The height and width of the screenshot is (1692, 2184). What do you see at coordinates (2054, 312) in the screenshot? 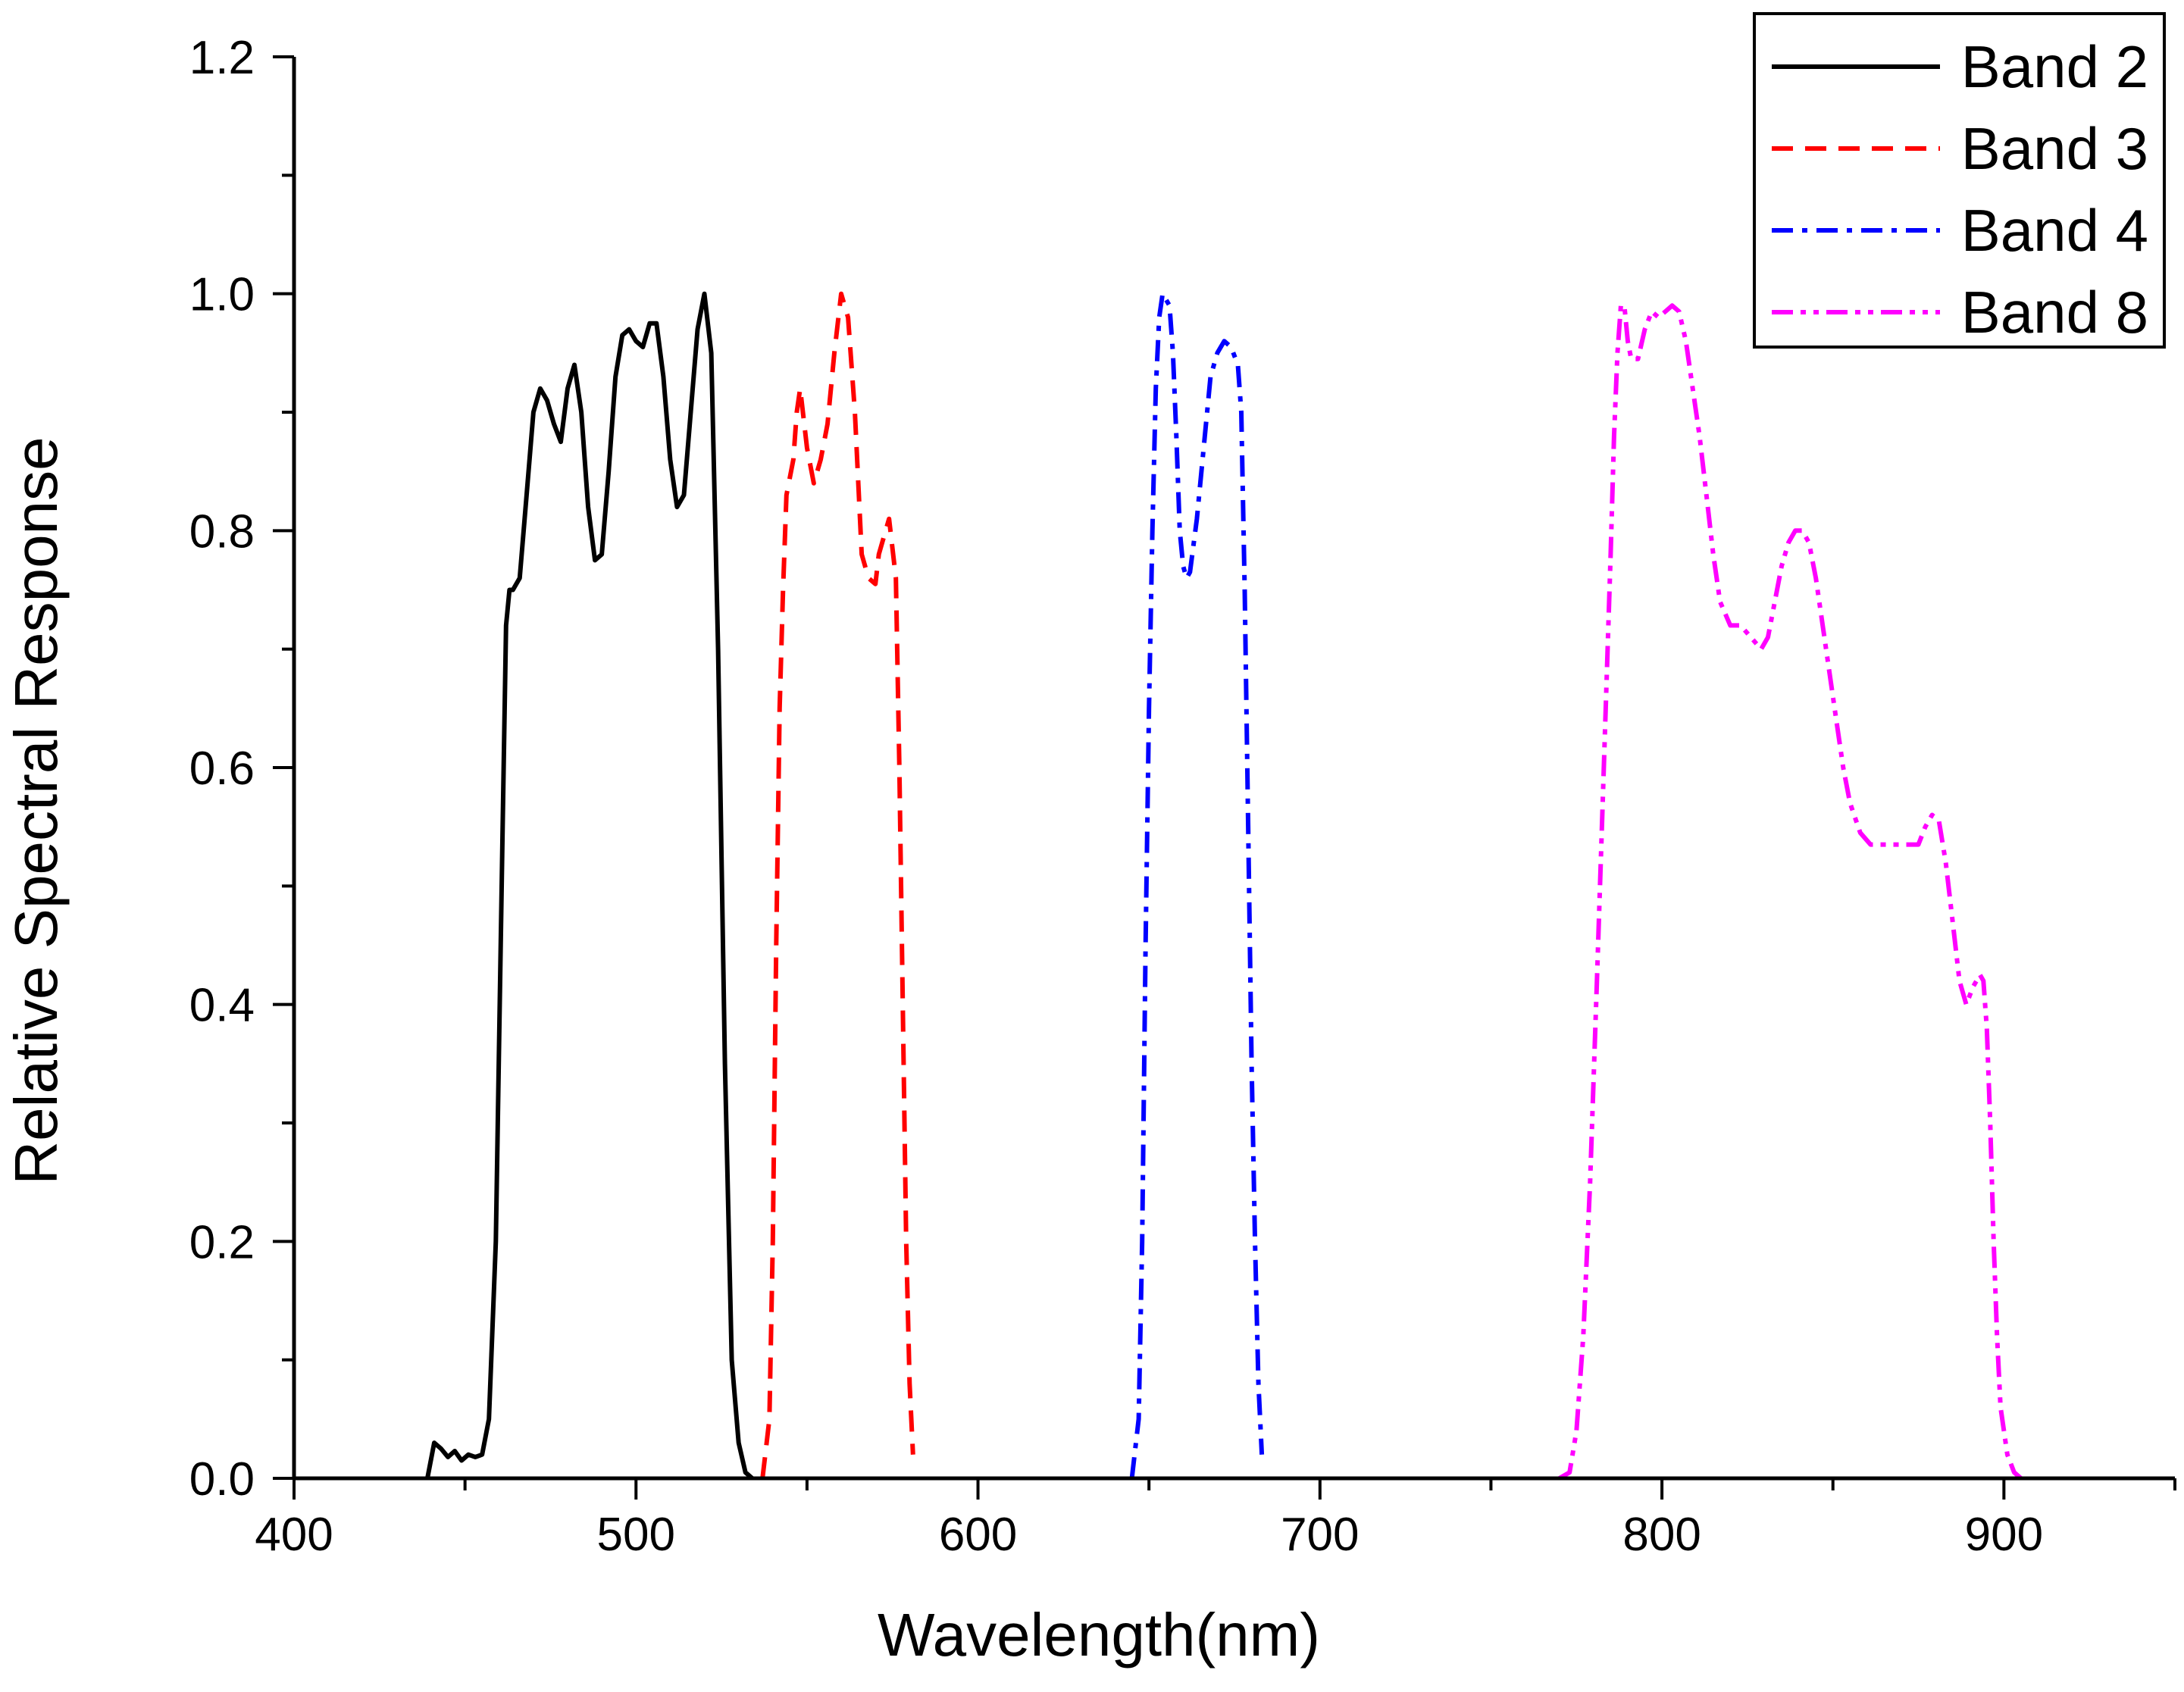
I see `legend-label: Band 8` at bounding box center [2054, 312].